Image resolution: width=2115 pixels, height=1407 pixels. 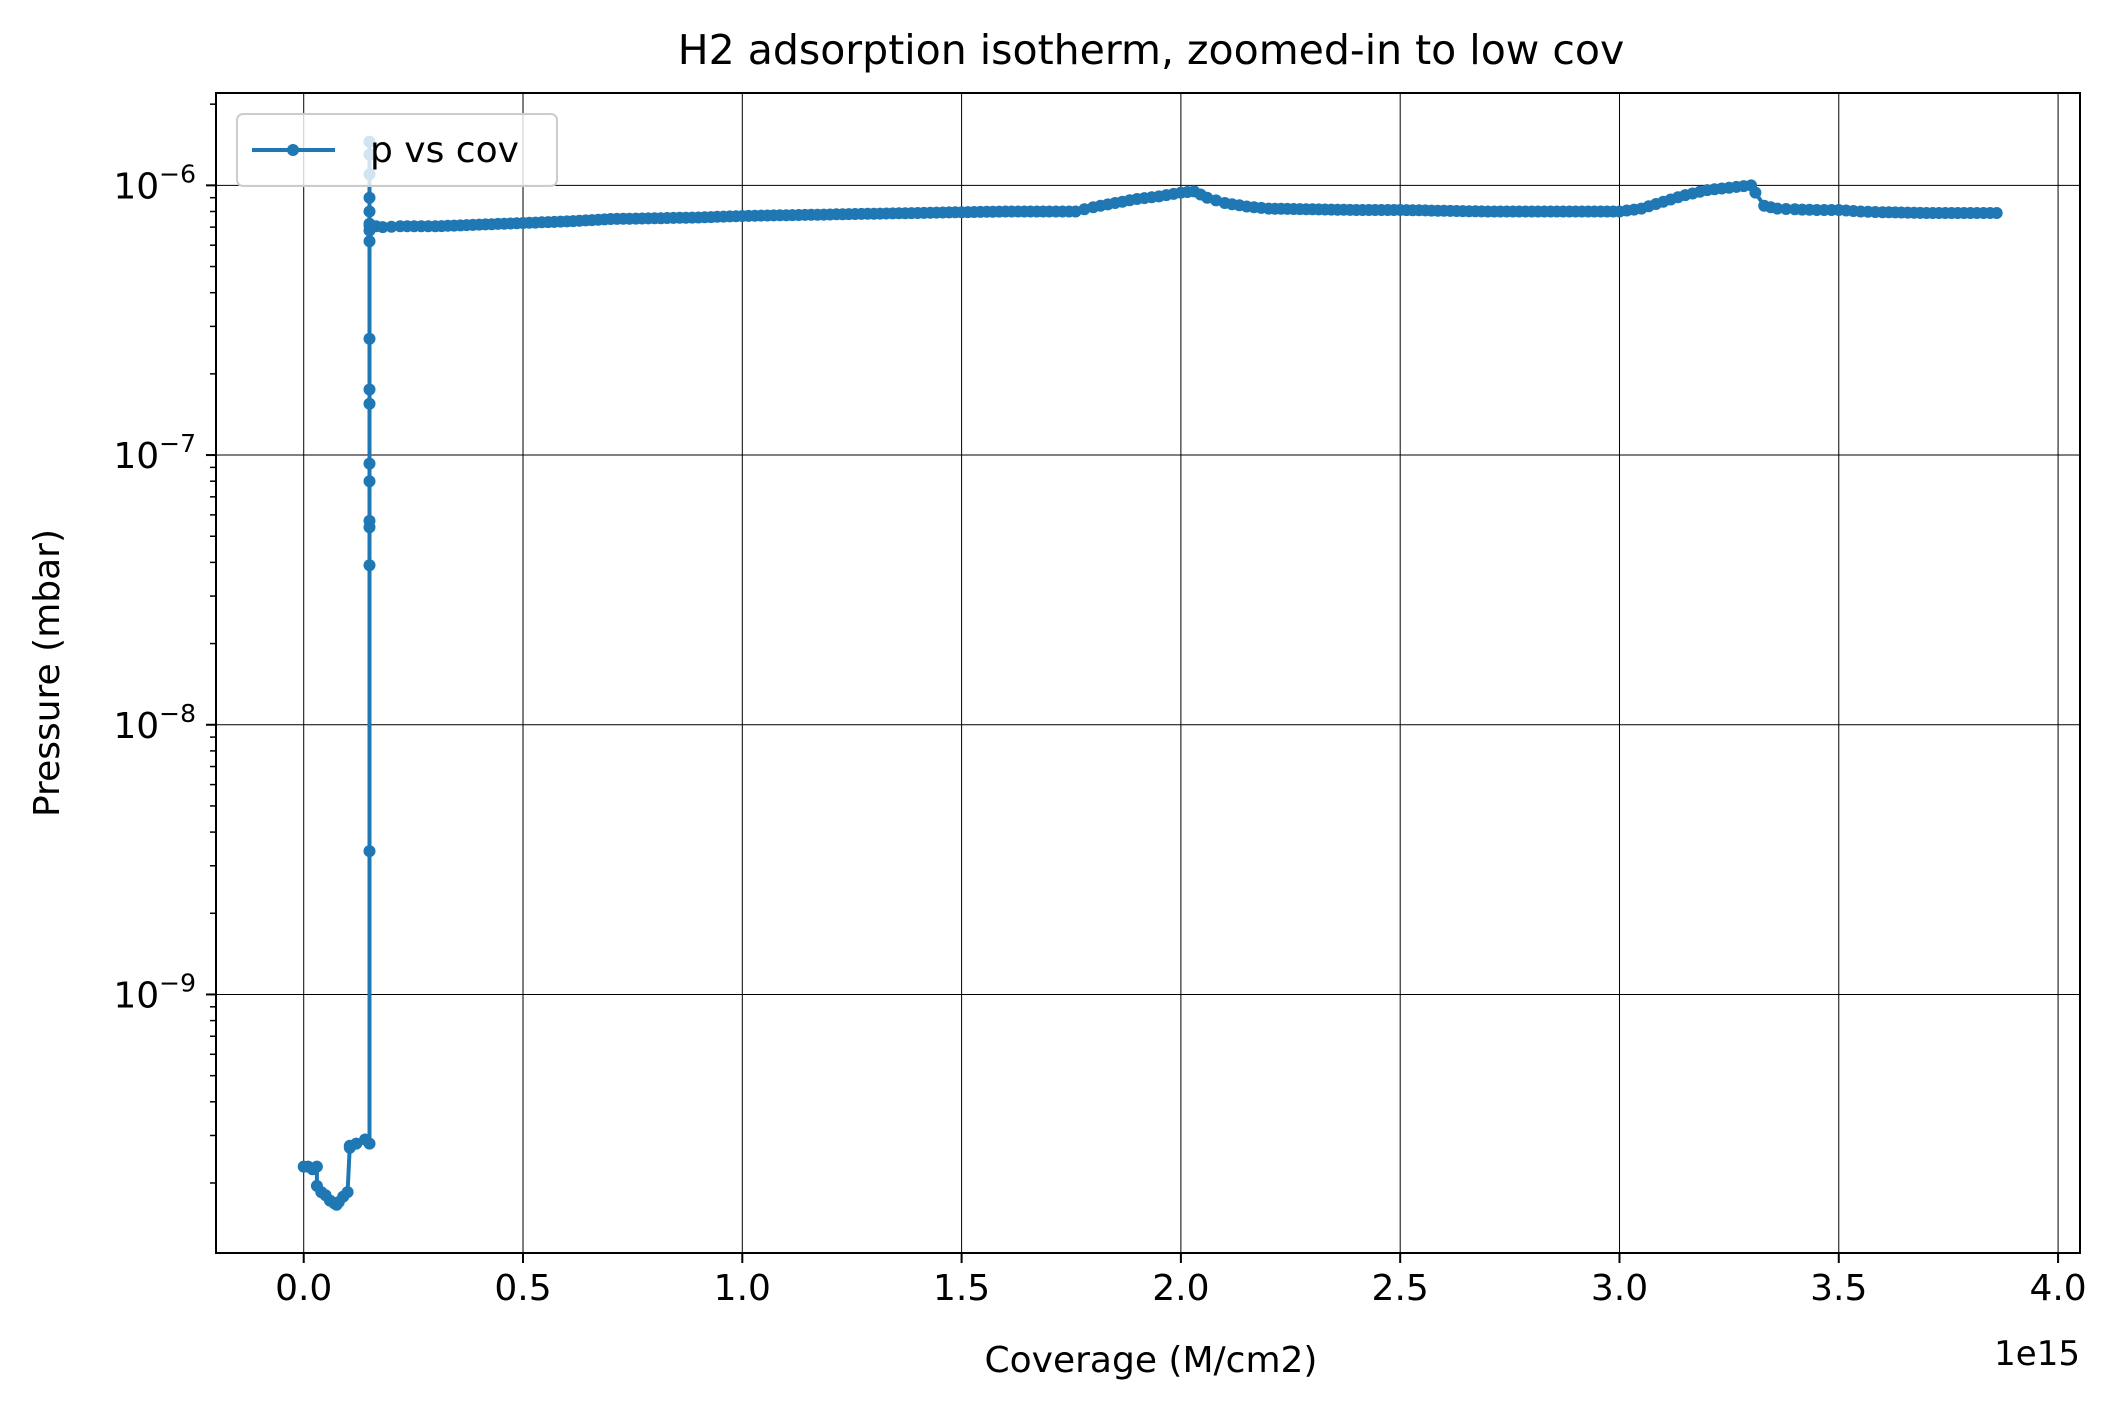 What do you see at coordinates (47, 673) in the screenshot?
I see `y-axis-label: Pressure (mbar)` at bounding box center [47, 673].